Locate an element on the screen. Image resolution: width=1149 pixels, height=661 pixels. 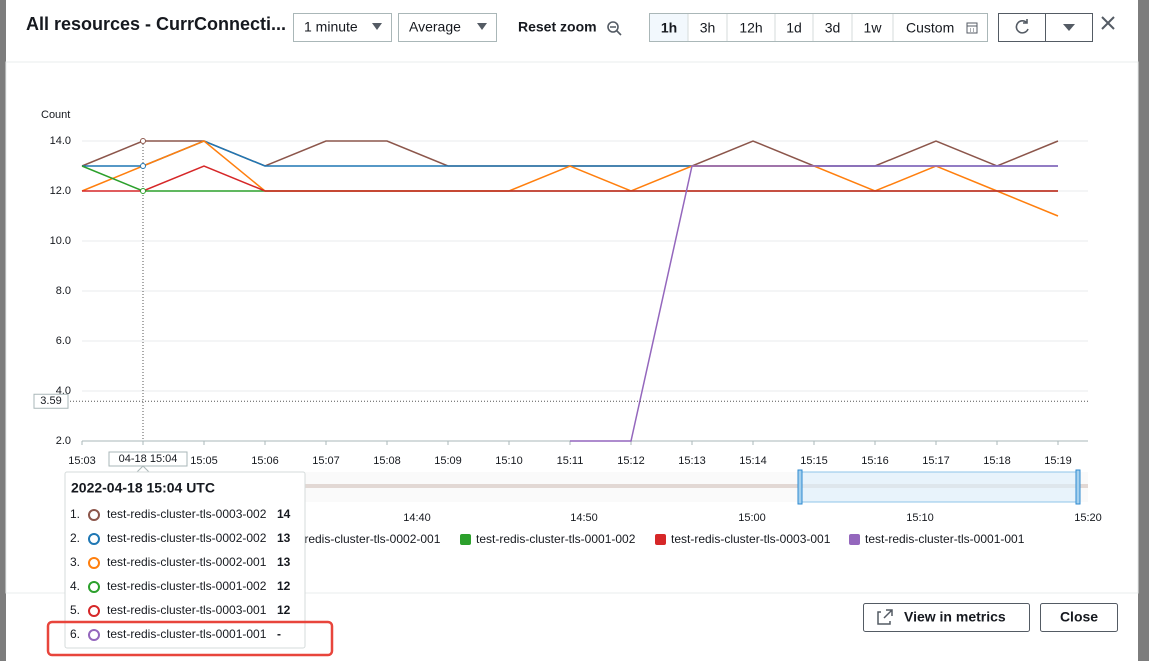
tooltip-name: test-redis-cluster-tls-0002-001 is located at coordinates (187, 562).